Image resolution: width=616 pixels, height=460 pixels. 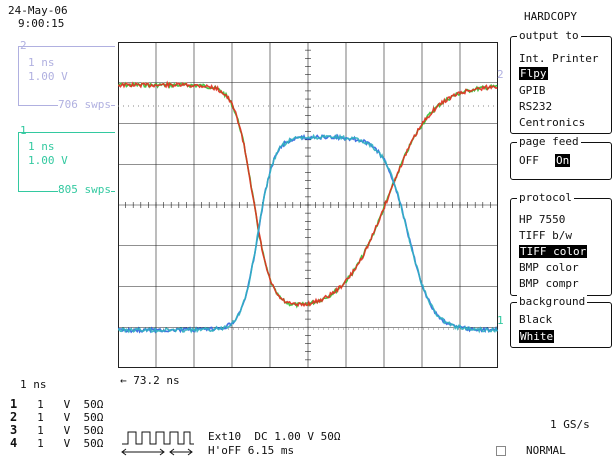 What do you see at coordinates (500, 74) in the screenshot?
I see `channel2-marker: 2` at bounding box center [500, 74].